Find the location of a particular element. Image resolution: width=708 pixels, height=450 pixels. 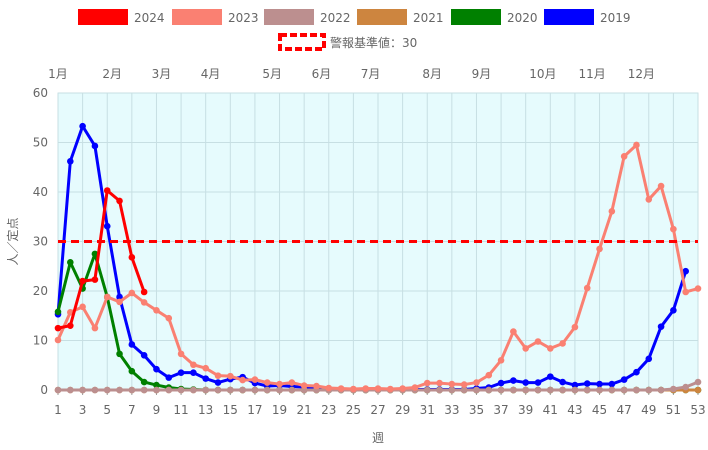

month-label: 10月 is located at coordinates (542, 74).